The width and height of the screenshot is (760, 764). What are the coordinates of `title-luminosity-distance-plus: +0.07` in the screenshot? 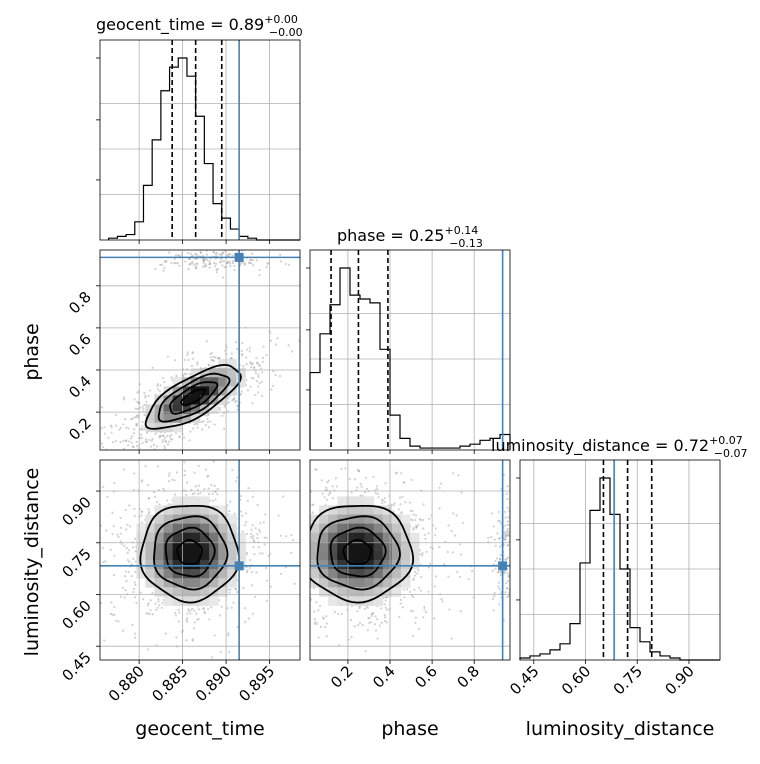 It's located at (726, 440).